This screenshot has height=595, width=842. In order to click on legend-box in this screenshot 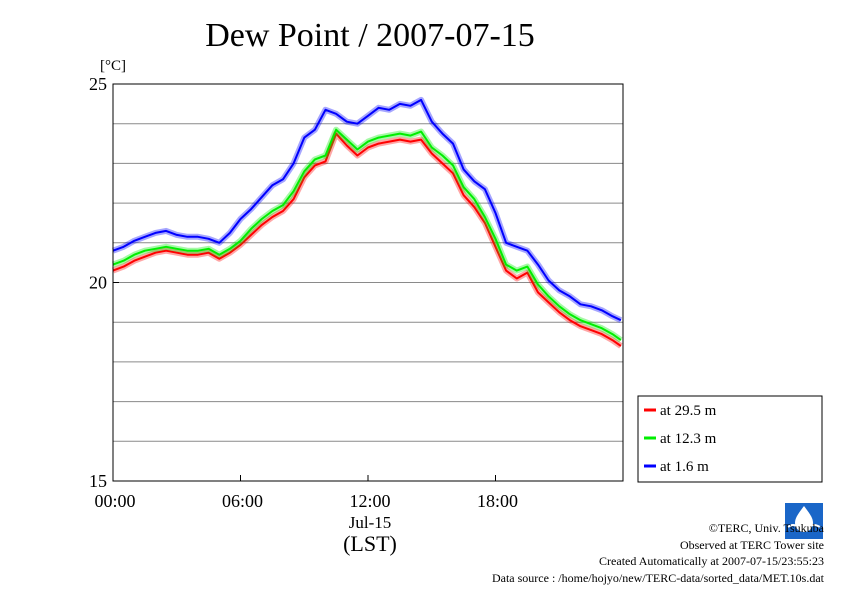, I will do `click(730, 439)`.